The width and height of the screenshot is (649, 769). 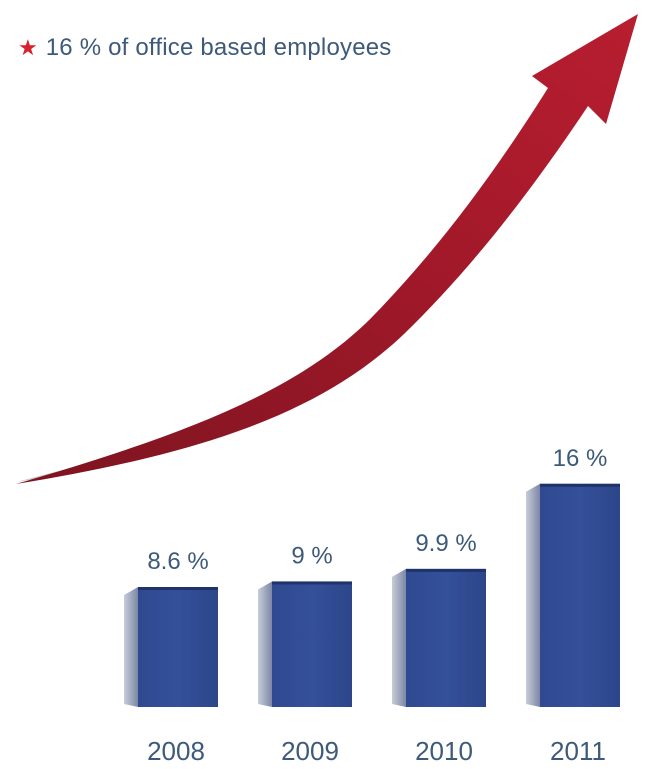 What do you see at coordinates (446, 637) in the screenshot?
I see `bar-2010` at bounding box center [446, 637].